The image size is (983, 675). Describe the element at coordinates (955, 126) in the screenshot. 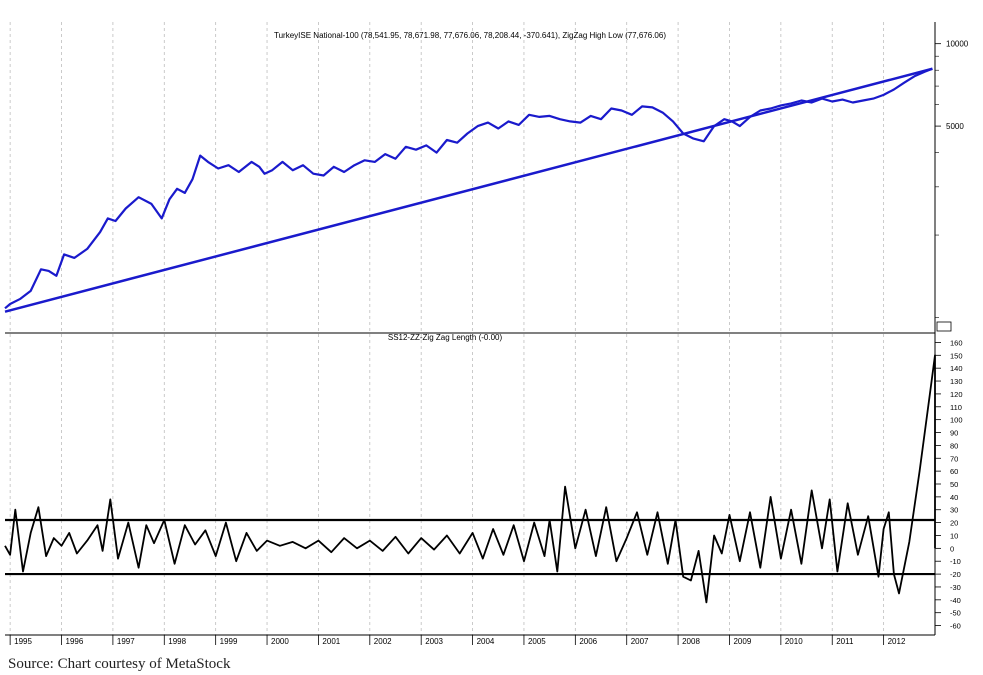

I see `y-tick-label: 5000` at that location.